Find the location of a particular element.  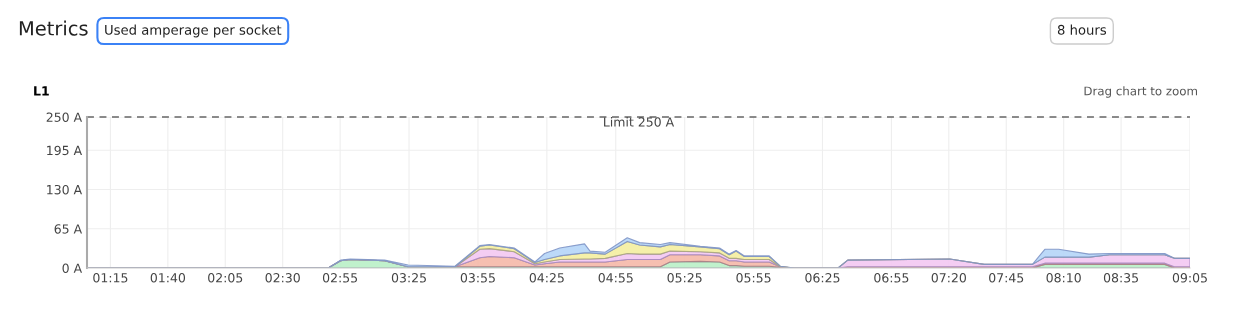

text: Used amperage per socket is located at coordinates (193, 31).